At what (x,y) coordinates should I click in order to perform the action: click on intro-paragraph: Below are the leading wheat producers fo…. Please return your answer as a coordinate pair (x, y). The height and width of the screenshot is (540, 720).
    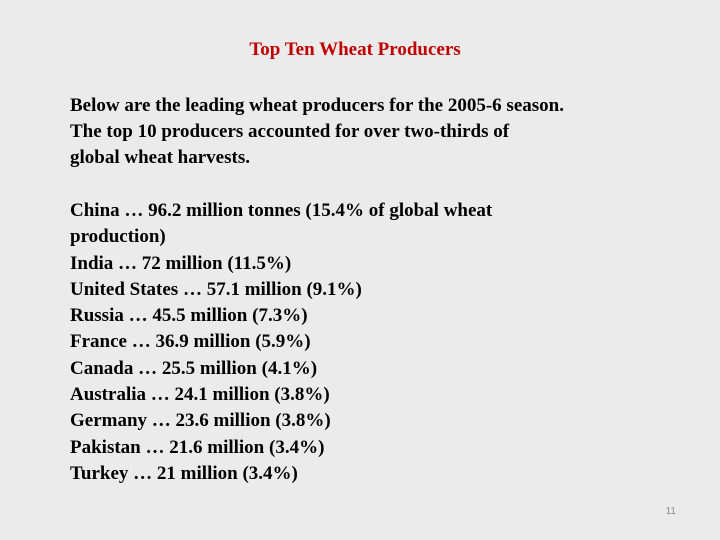
    Looking at the image, I should click on (380, 132).